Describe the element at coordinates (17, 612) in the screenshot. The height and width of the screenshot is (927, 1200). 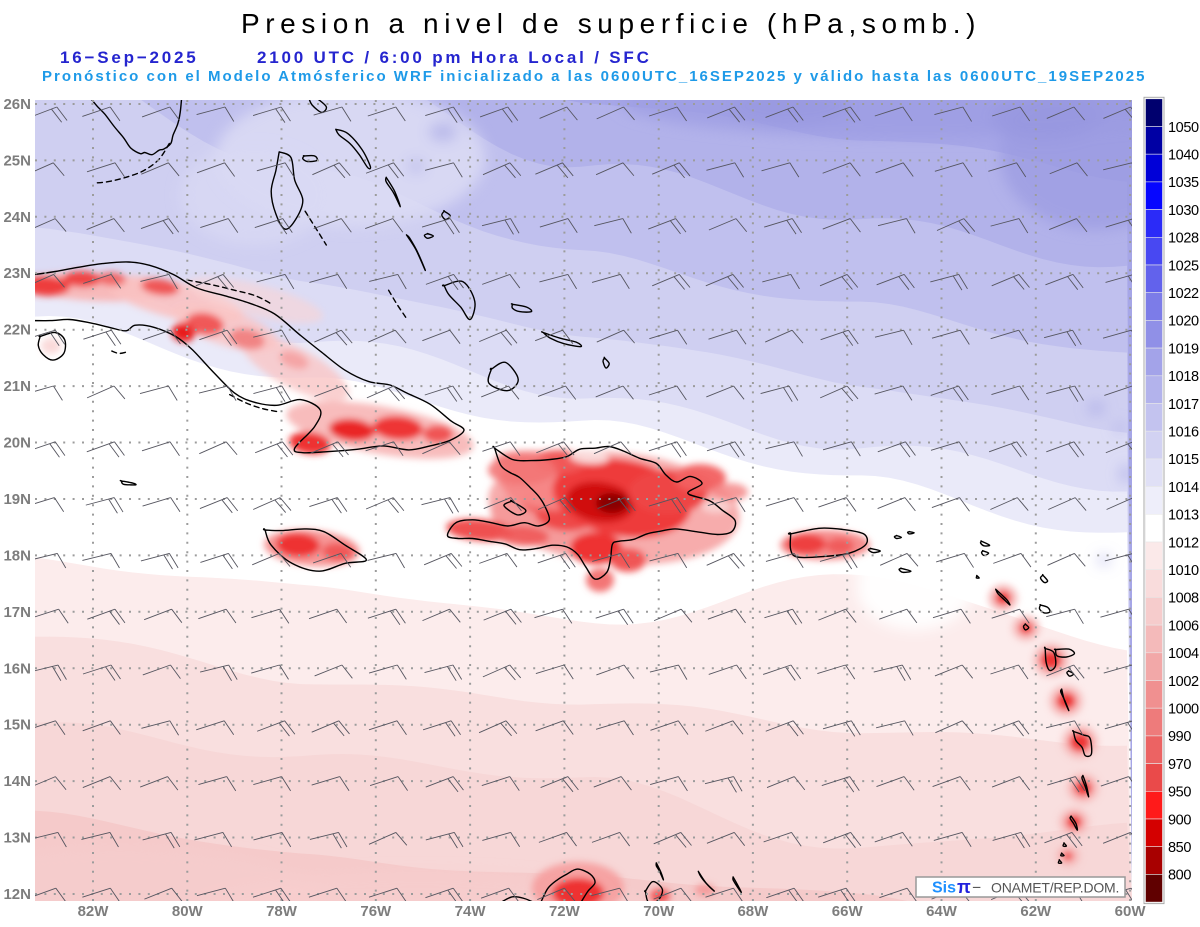
I see `svg-text: 17N` at that location.